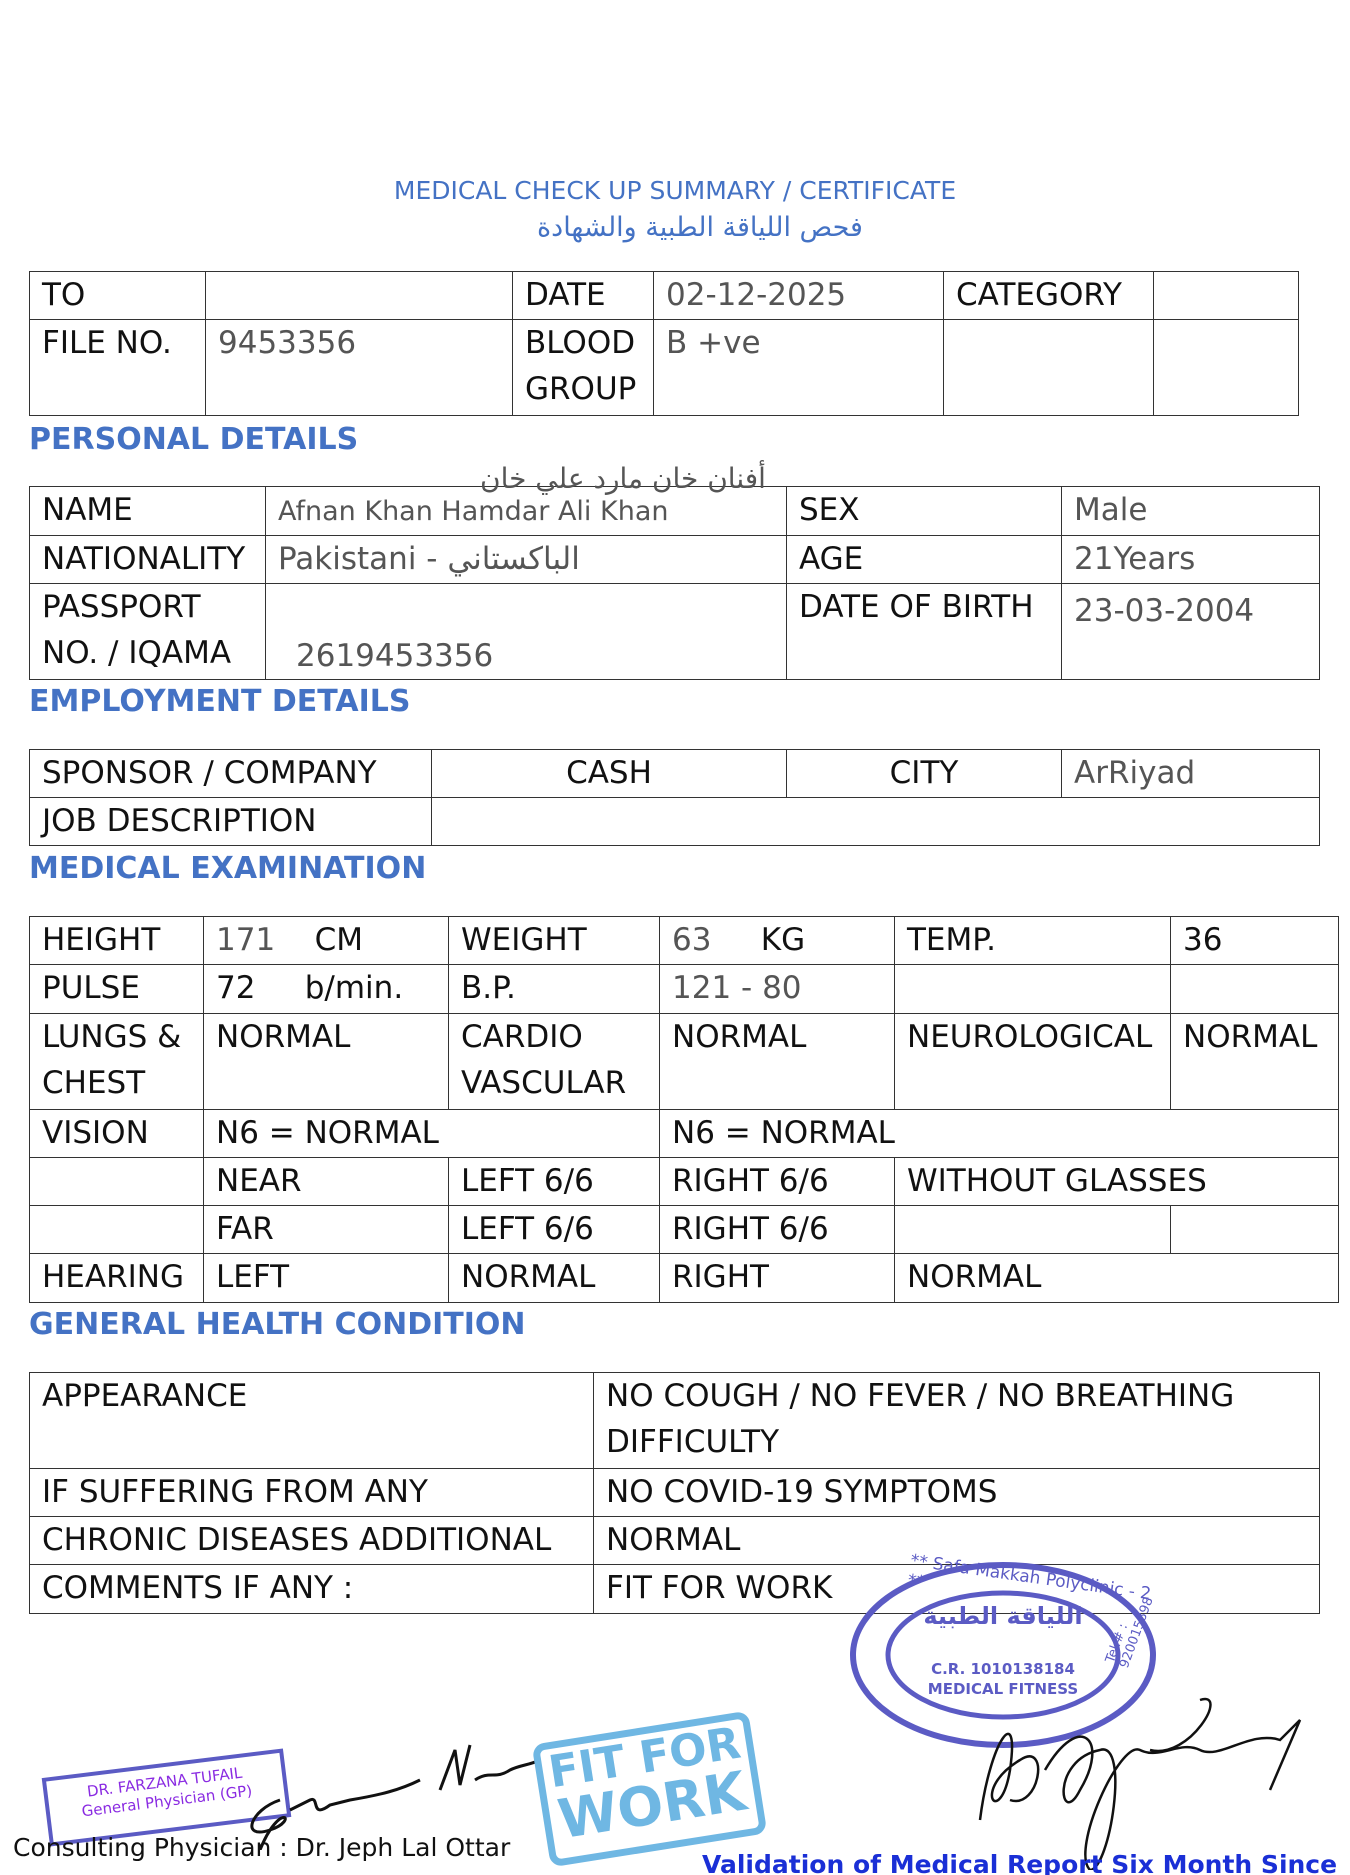 The image size is (1350, 1875). I want to click on city-label: CITY, so click(924, 773).